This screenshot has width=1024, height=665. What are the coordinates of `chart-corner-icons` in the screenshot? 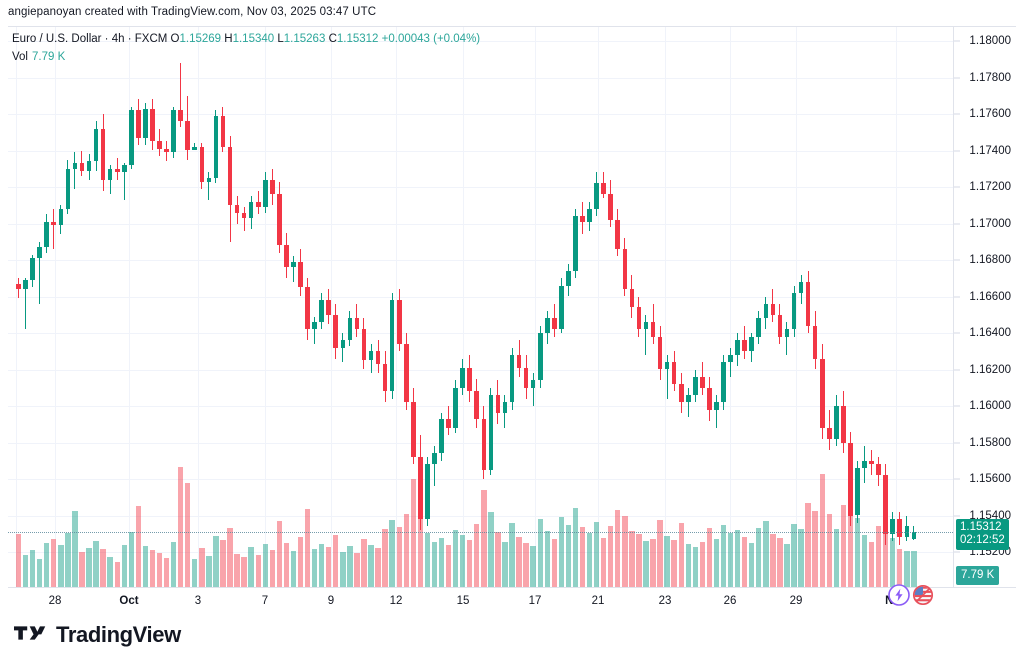 It's located at (911, 595).